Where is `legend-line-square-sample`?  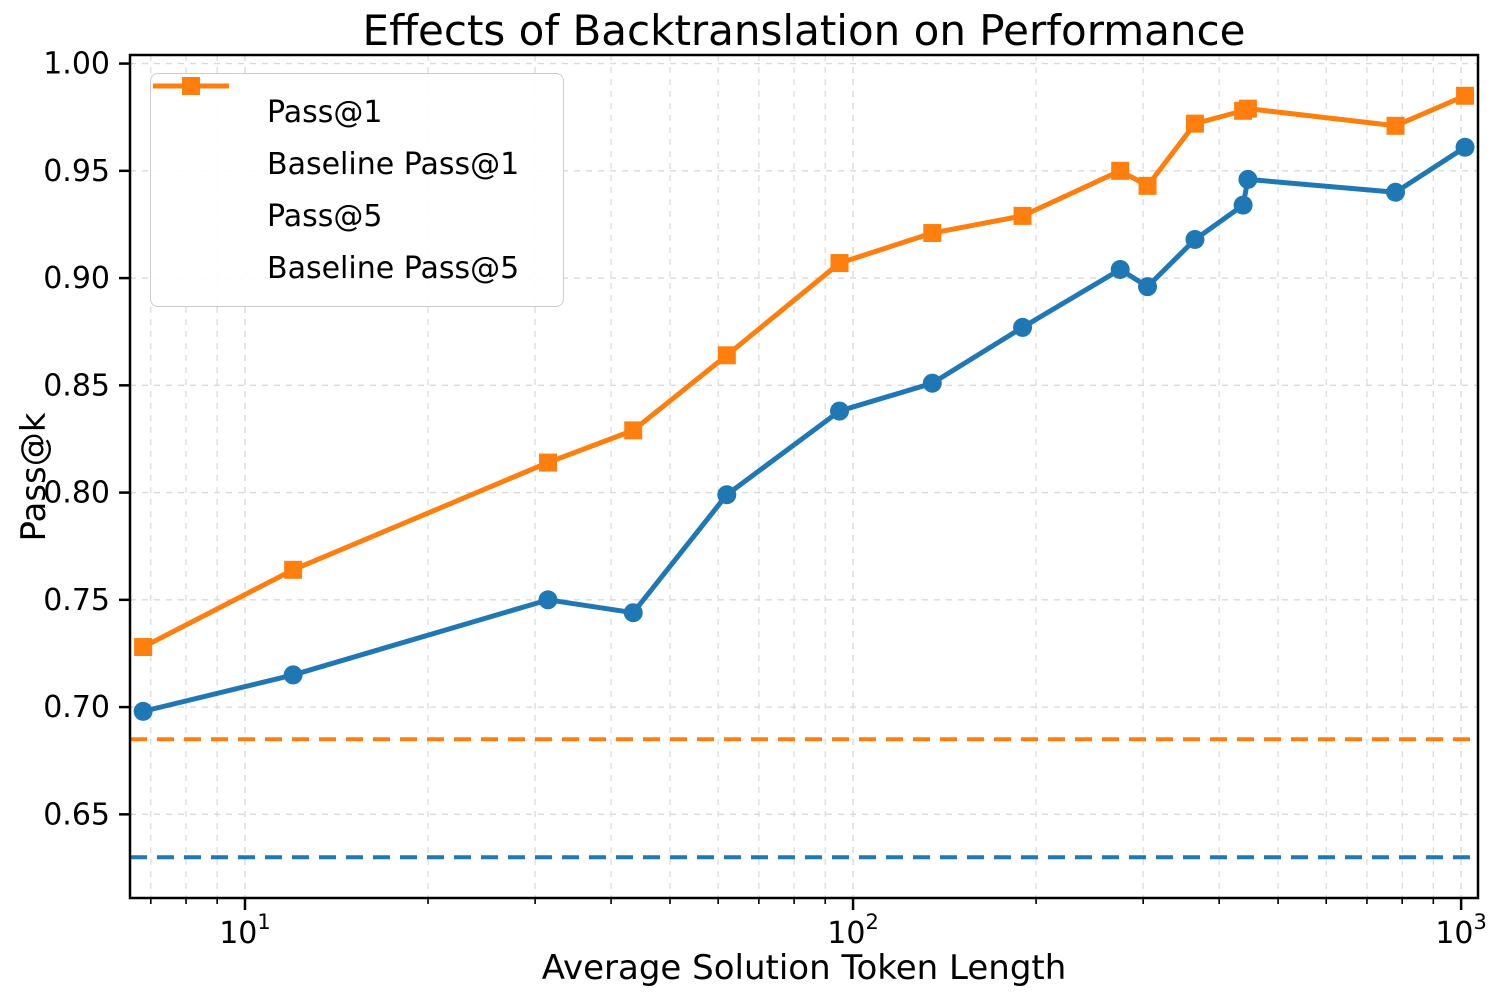 legend-line-square-sample is located at coordinates (199, 152).